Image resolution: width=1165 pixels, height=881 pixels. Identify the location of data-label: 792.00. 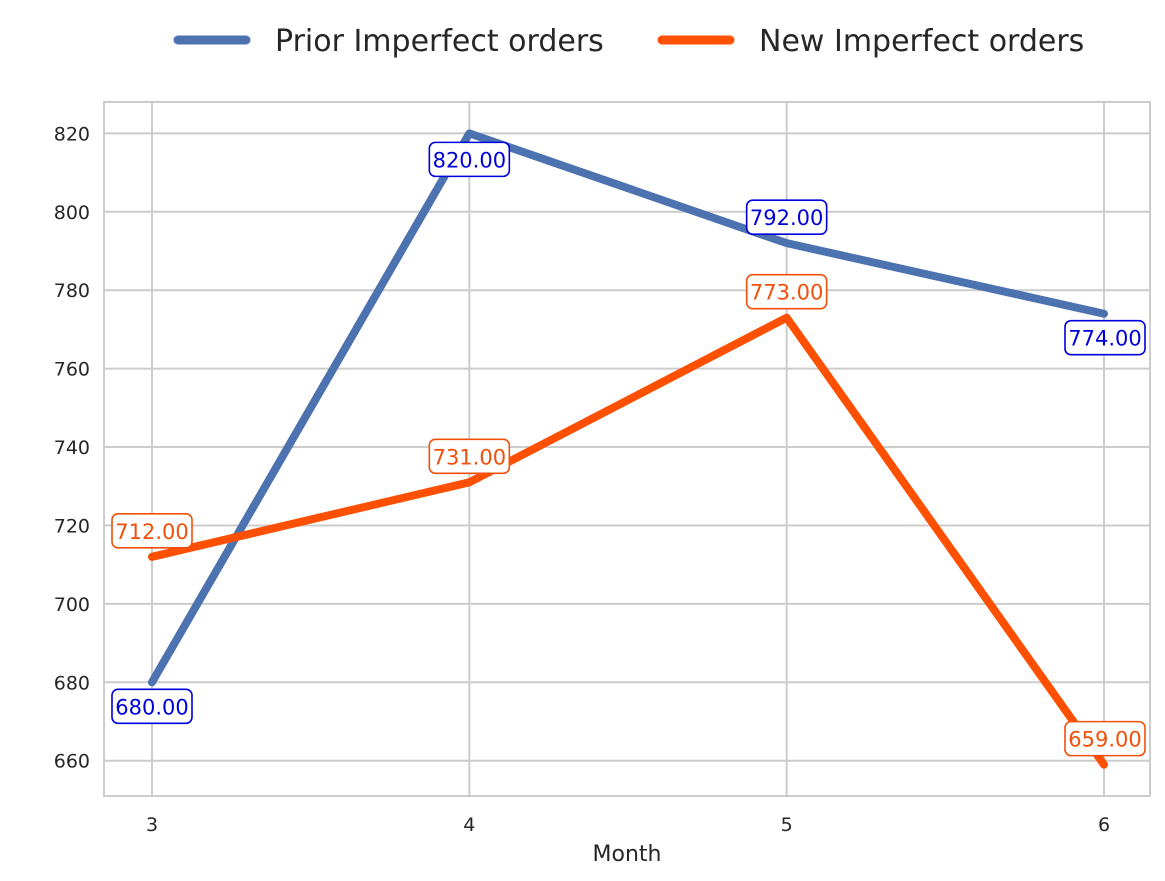
(786, 217).